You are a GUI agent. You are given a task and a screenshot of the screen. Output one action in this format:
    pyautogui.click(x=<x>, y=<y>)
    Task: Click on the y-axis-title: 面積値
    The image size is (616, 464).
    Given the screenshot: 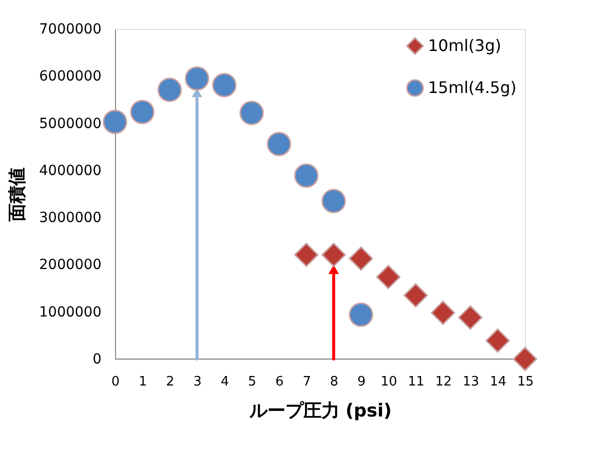 What is the action you would take?
    pyautogui.click(x=17, y=195)
    